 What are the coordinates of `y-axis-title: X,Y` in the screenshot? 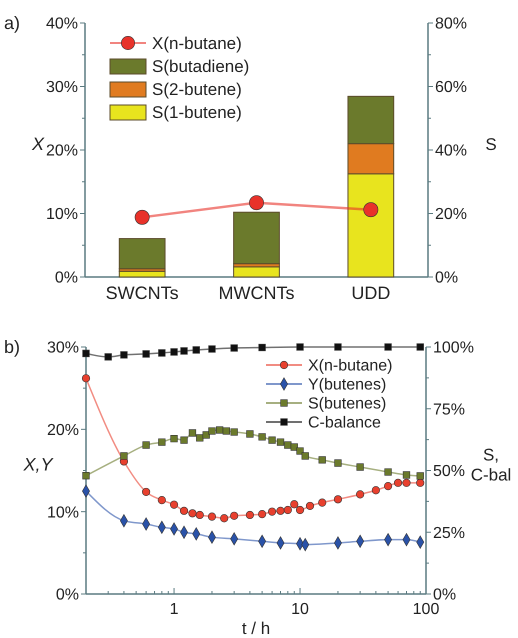 It's located at (38, 464).